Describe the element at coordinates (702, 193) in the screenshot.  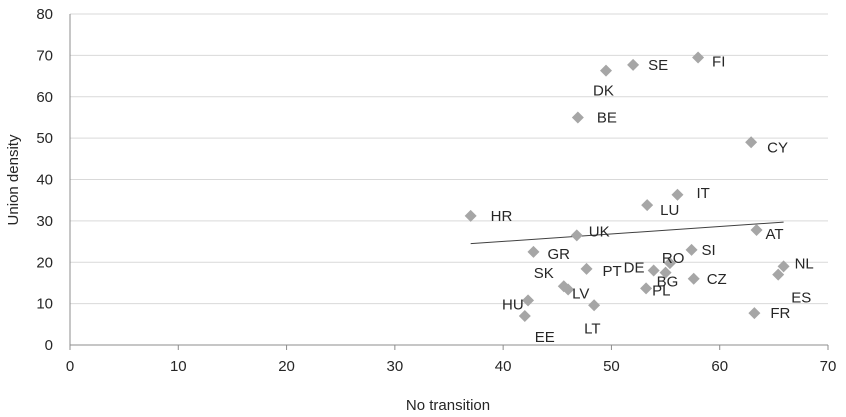
I see `point-label-it: IT` at that location.